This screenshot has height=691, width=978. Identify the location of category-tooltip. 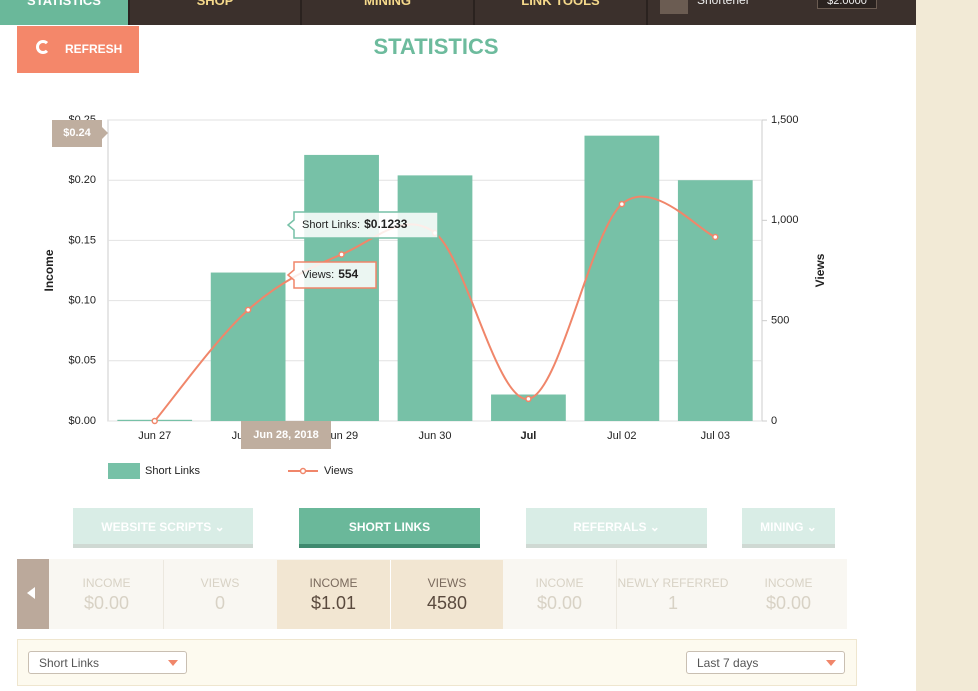
(286, 435).